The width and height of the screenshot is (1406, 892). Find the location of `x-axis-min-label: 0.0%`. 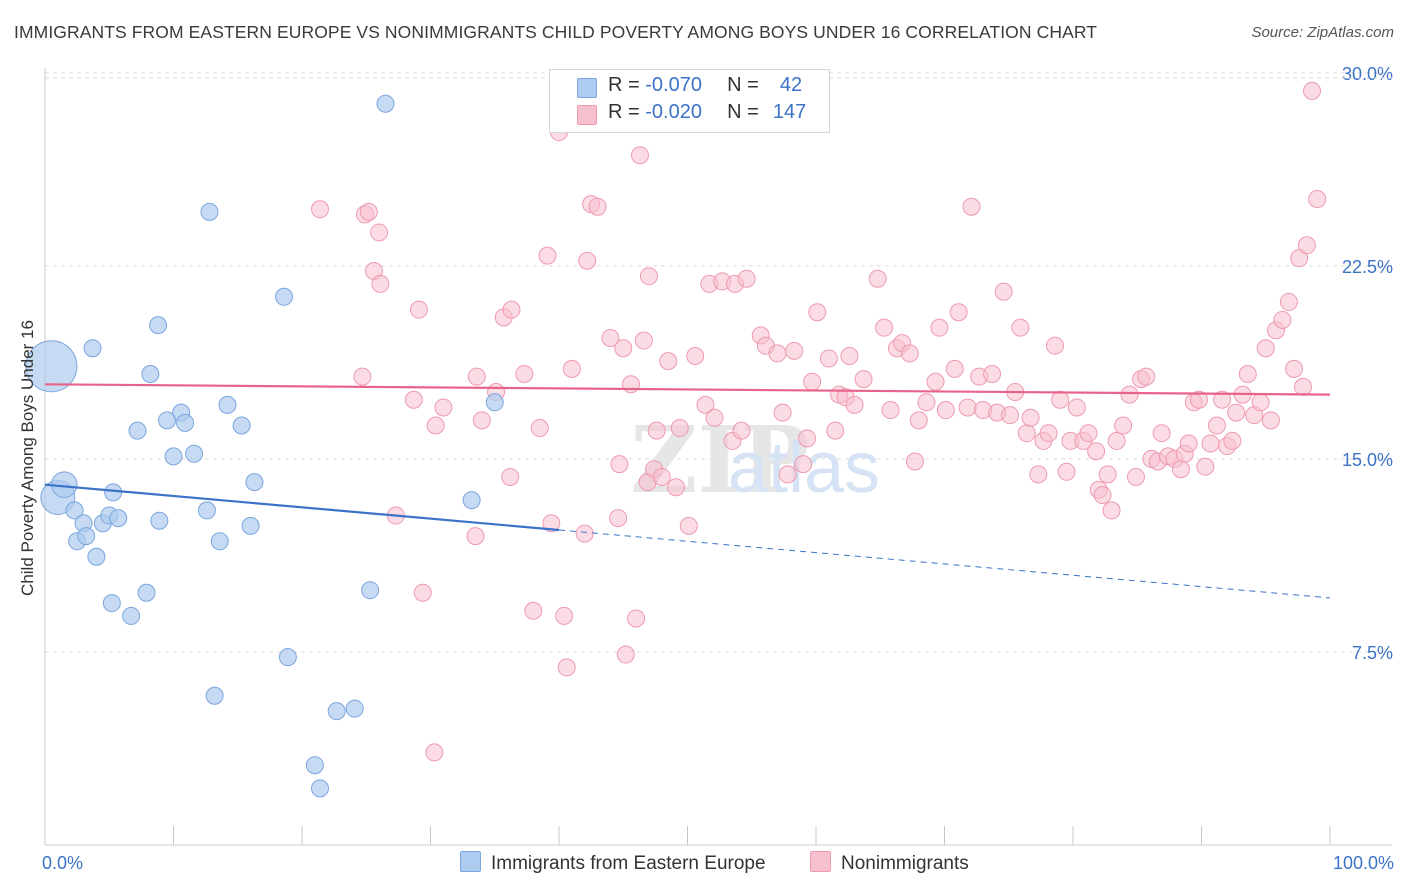

x-axis-min-label: 0.0% is located at coordinates (63, 863).